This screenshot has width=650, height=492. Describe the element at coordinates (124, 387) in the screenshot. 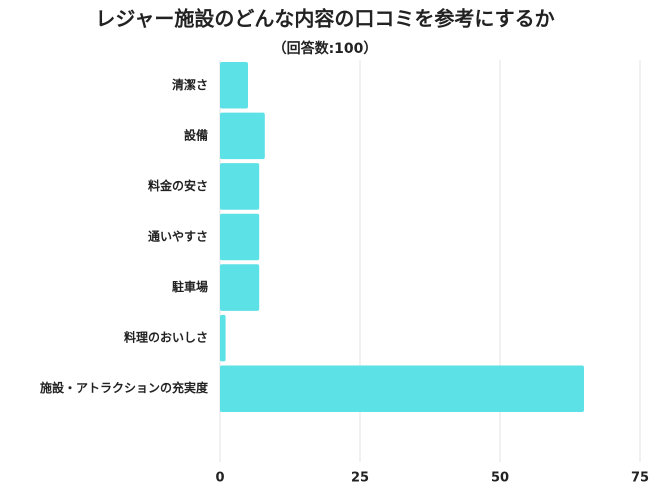

I see `y-tick-label: 施設・アトラクションの充実度` at that location.